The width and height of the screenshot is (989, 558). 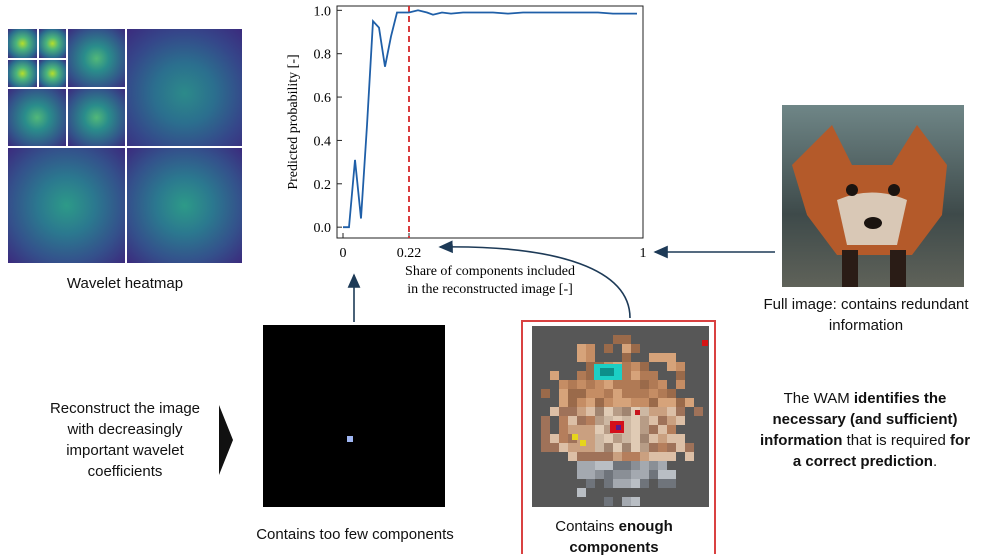 I want to click on enough-caption-line2: components, so click(x=614, y=547).